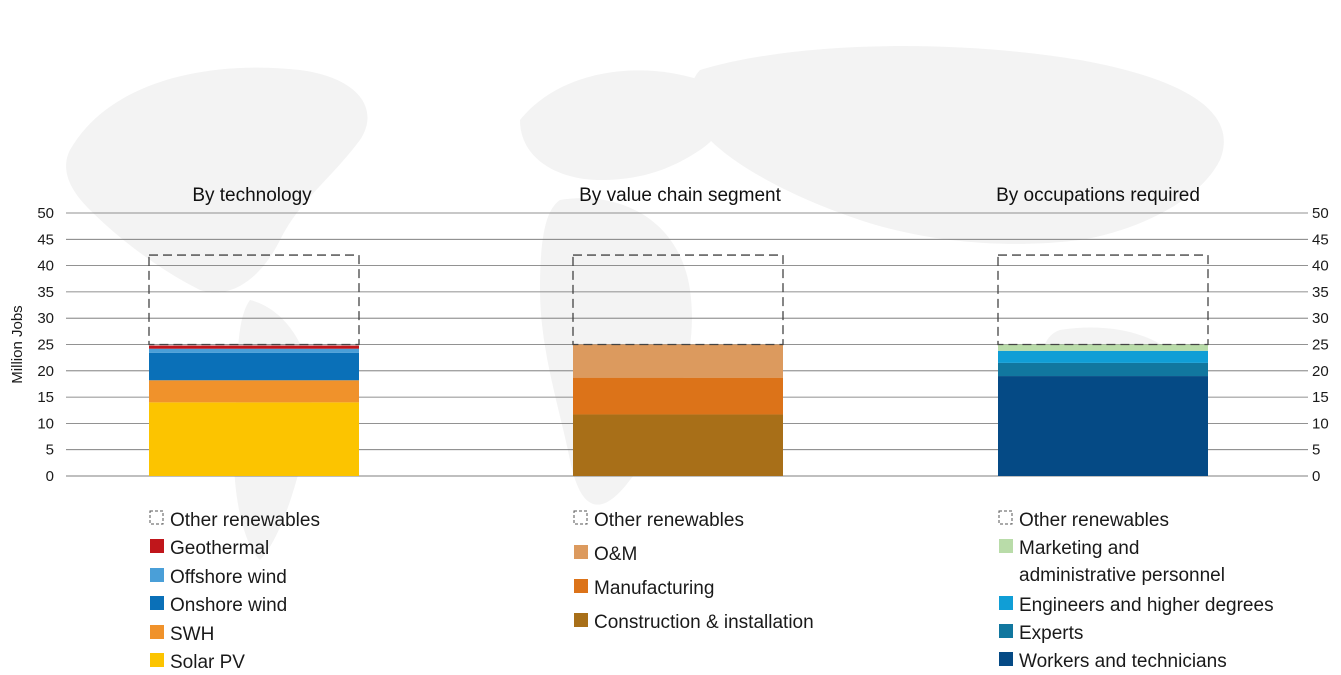 Image resolution: width=1341 pixels, height=675 pixels. I want to click on bar-segment-marketing-and-administrative-personnel, so click(1103, 347).